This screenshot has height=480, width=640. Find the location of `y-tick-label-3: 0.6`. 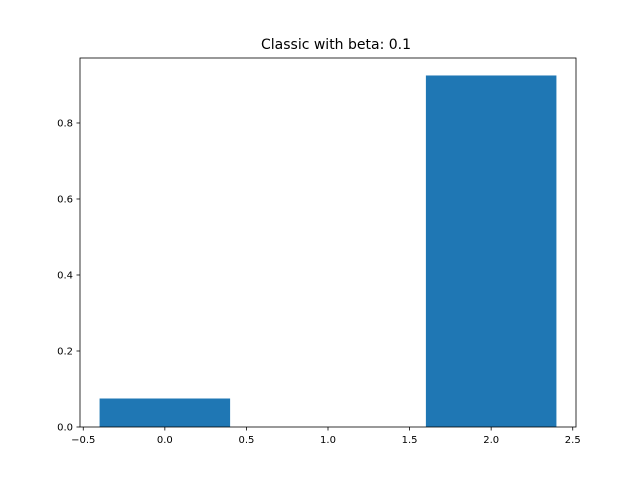

y-tick-label-3: 0.6 is located at coordinates (65, 200).